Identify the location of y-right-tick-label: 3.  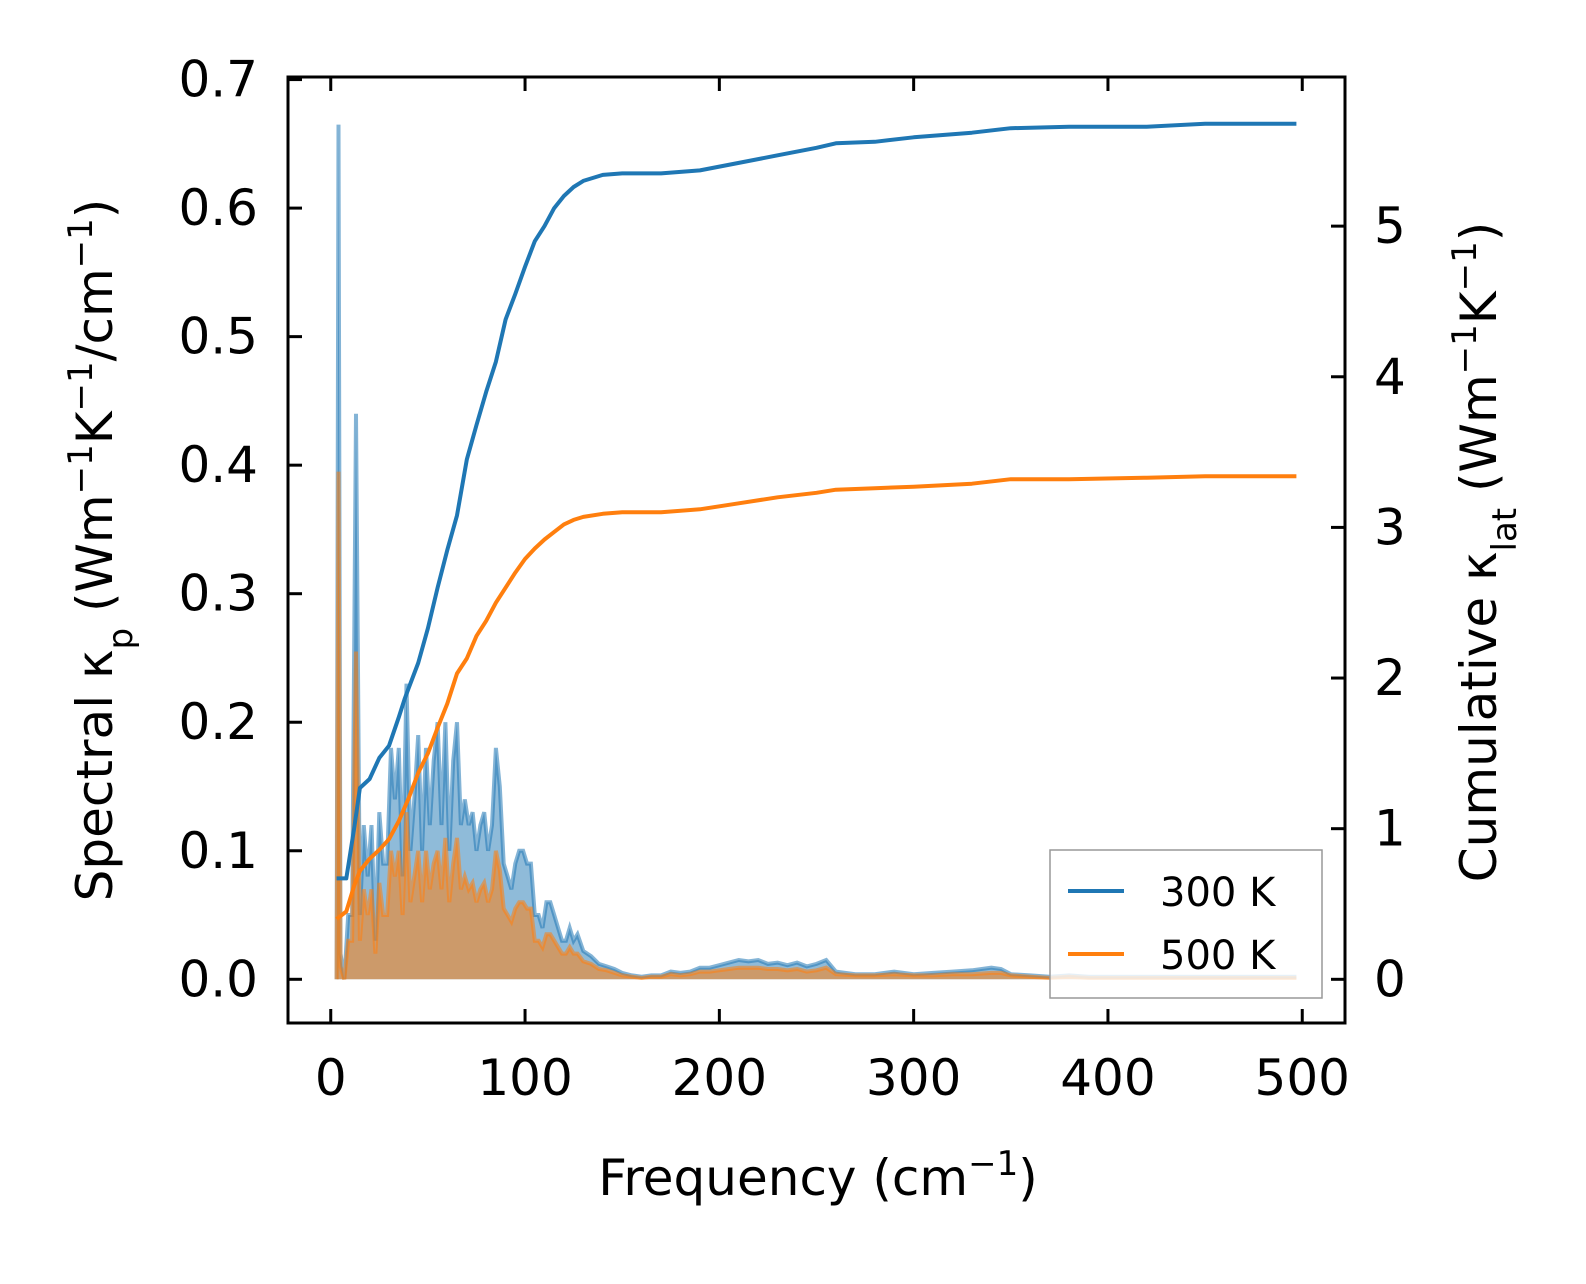
(1390, 527).